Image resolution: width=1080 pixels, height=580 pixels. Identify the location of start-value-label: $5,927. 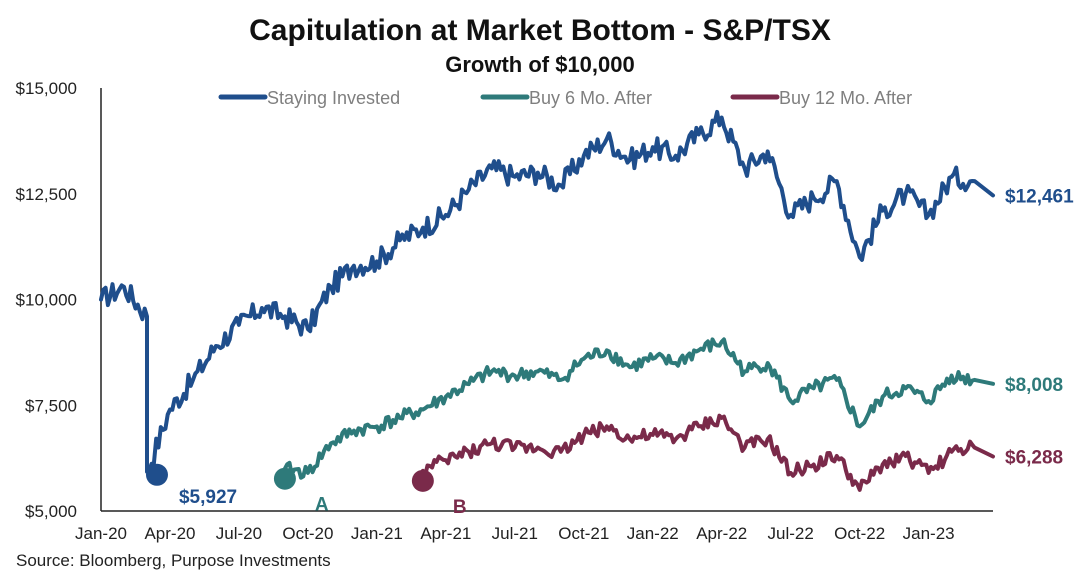
(208, 497).